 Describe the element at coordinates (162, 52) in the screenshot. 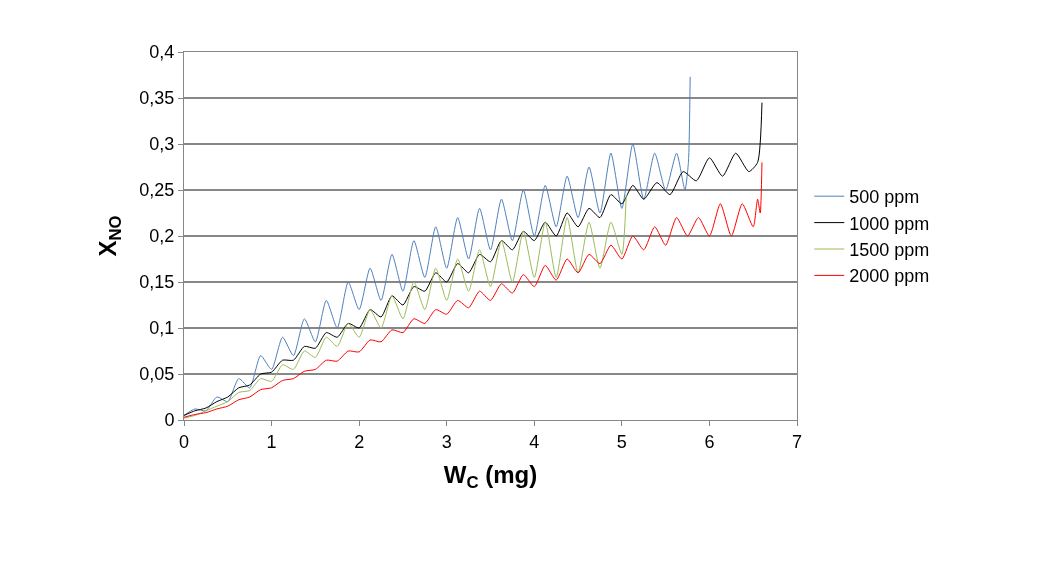

I see `y-tick-label: 0,4` at that location.